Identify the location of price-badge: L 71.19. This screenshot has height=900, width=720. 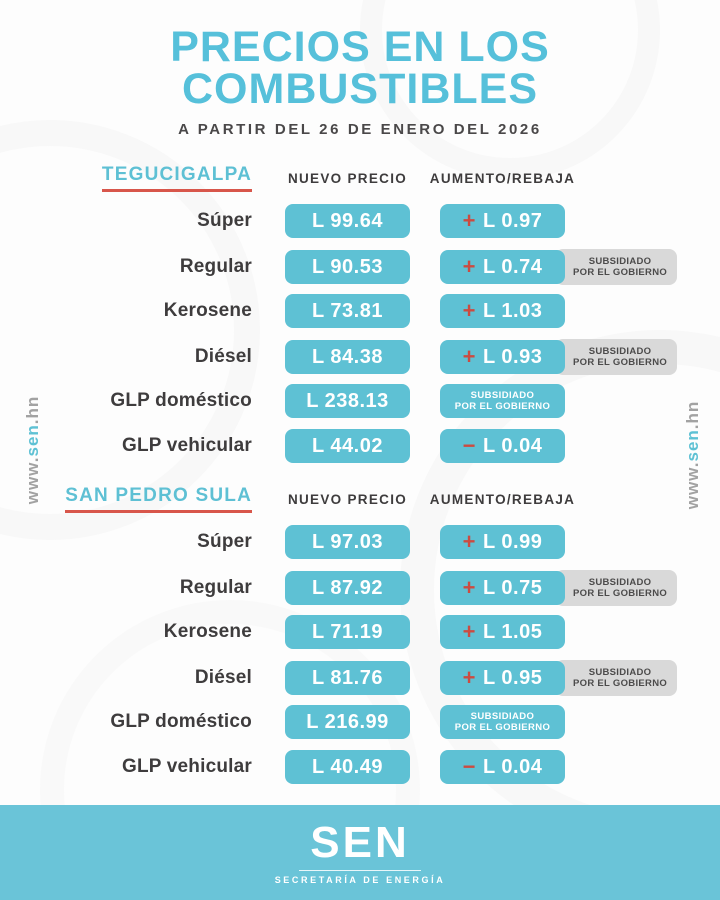
(347, 632).